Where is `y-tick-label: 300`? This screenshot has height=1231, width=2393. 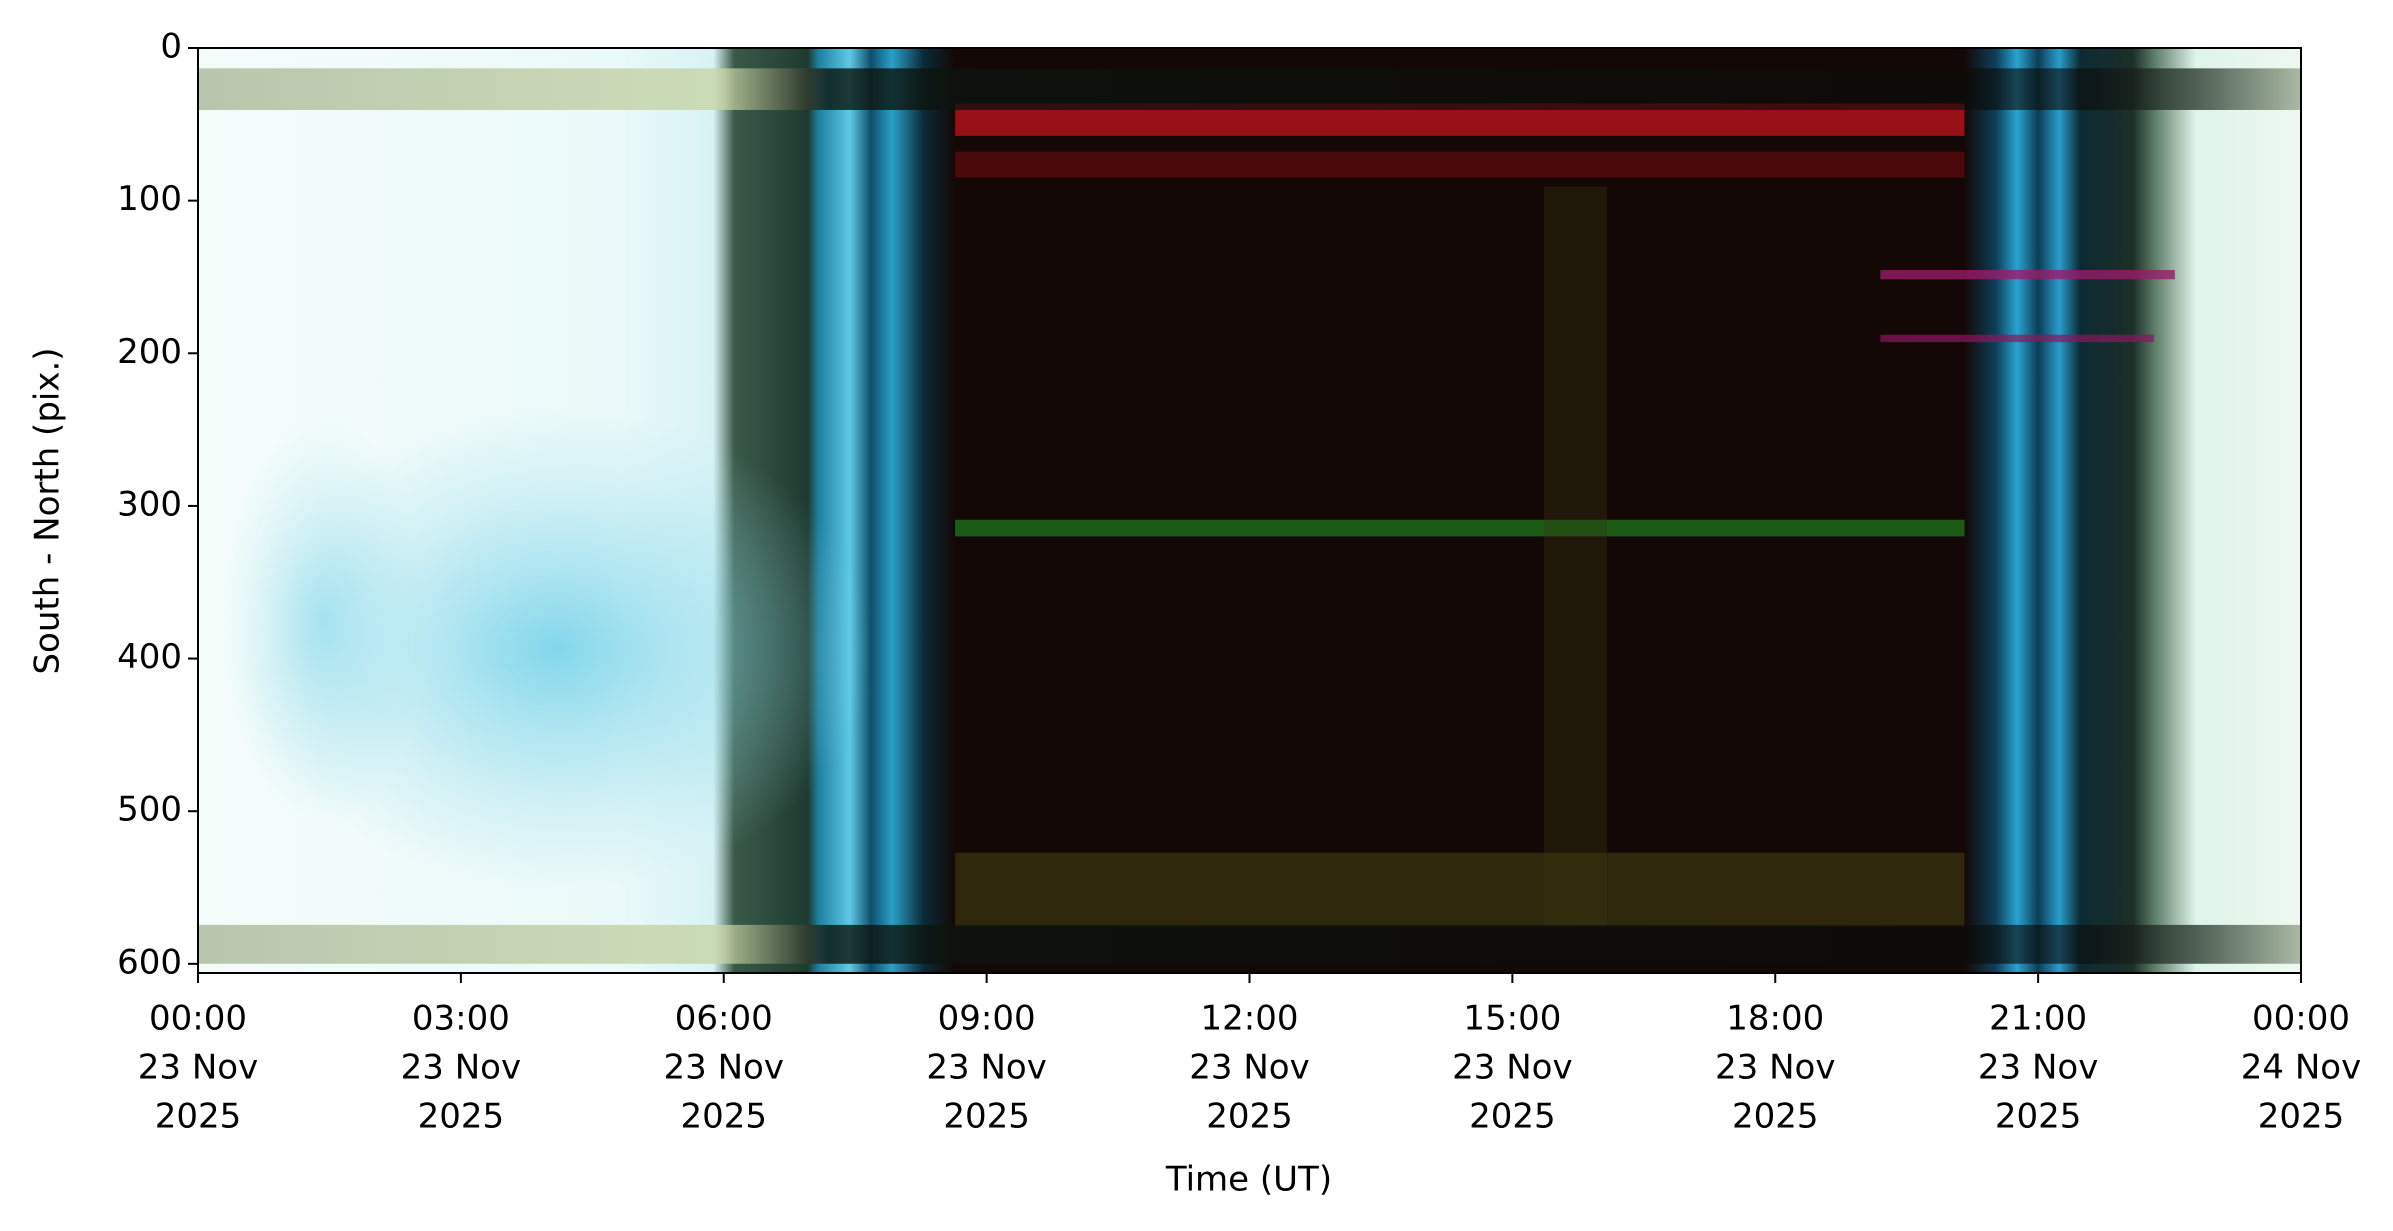
y-tick-label: 300 is located at coordinates (149, 504).